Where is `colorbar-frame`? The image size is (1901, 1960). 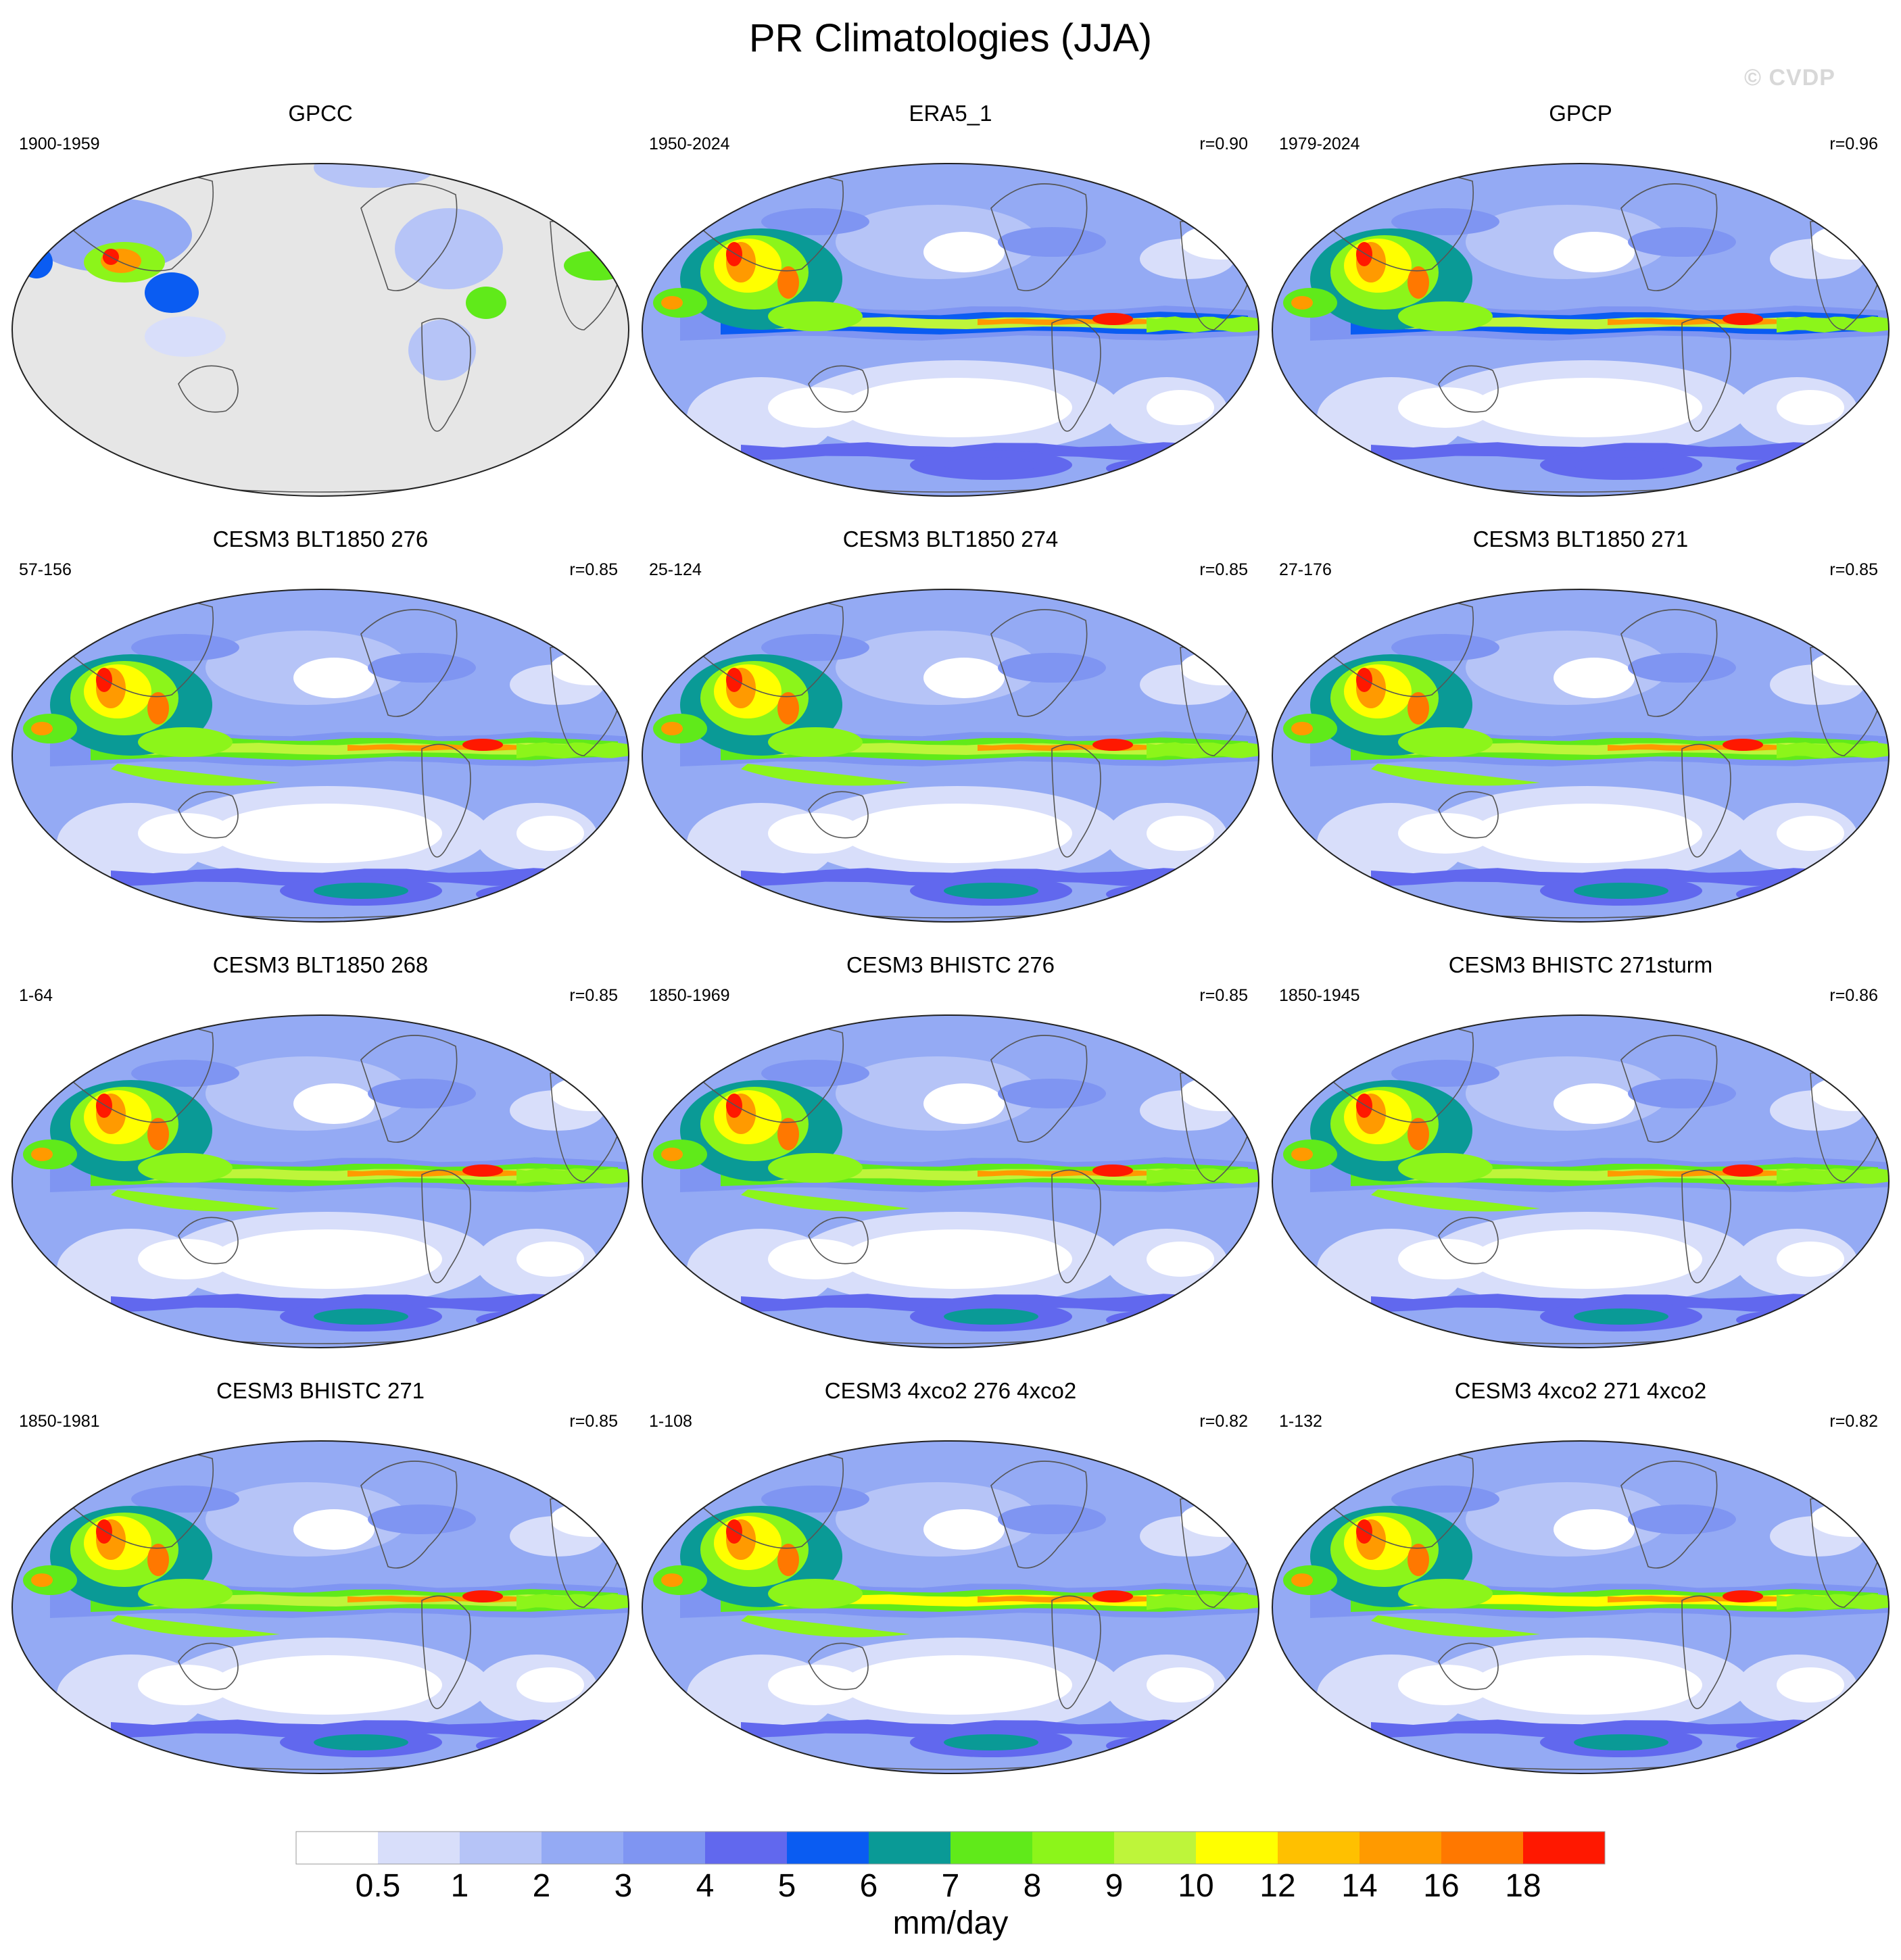 colorbar-frame is located at coordinates (950, 1848).